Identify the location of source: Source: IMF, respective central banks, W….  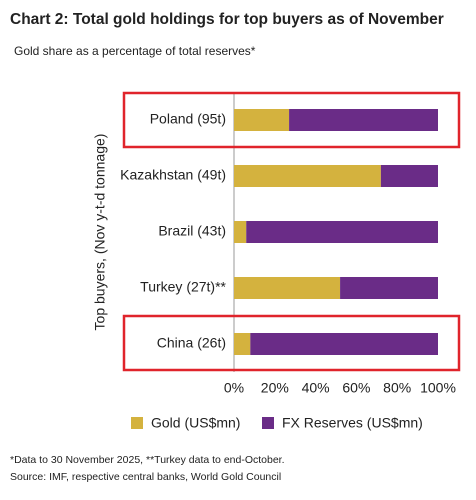
(145, 477).